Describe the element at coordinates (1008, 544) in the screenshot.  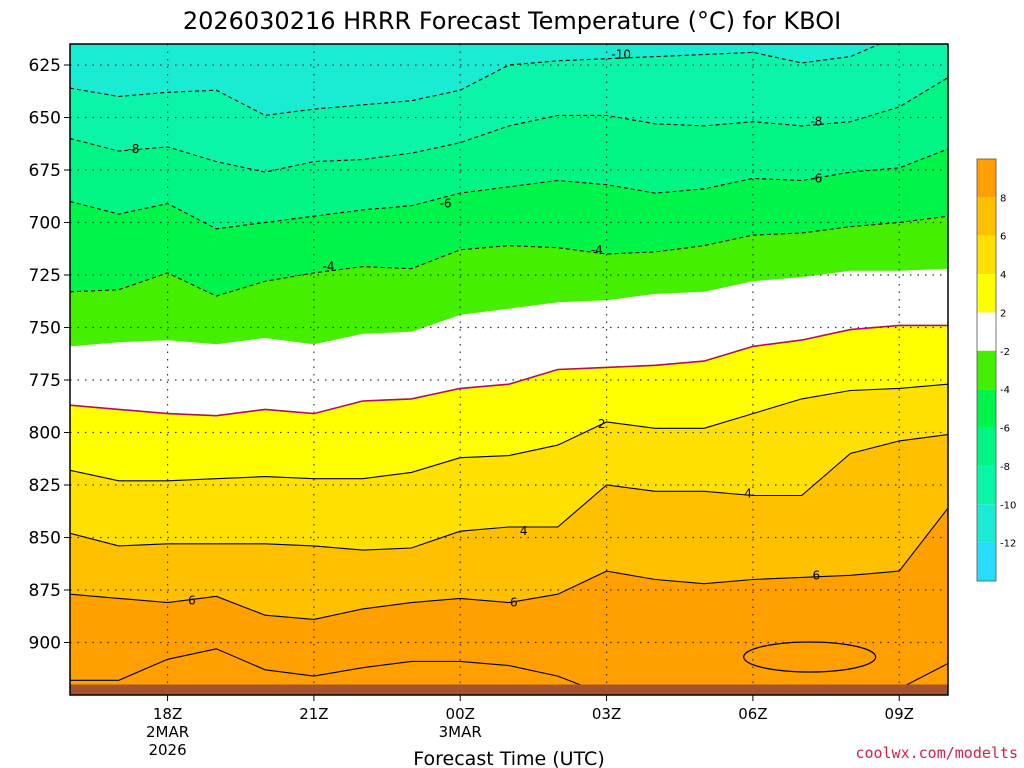
I see `colorbar-tick-9: -12` at that location.